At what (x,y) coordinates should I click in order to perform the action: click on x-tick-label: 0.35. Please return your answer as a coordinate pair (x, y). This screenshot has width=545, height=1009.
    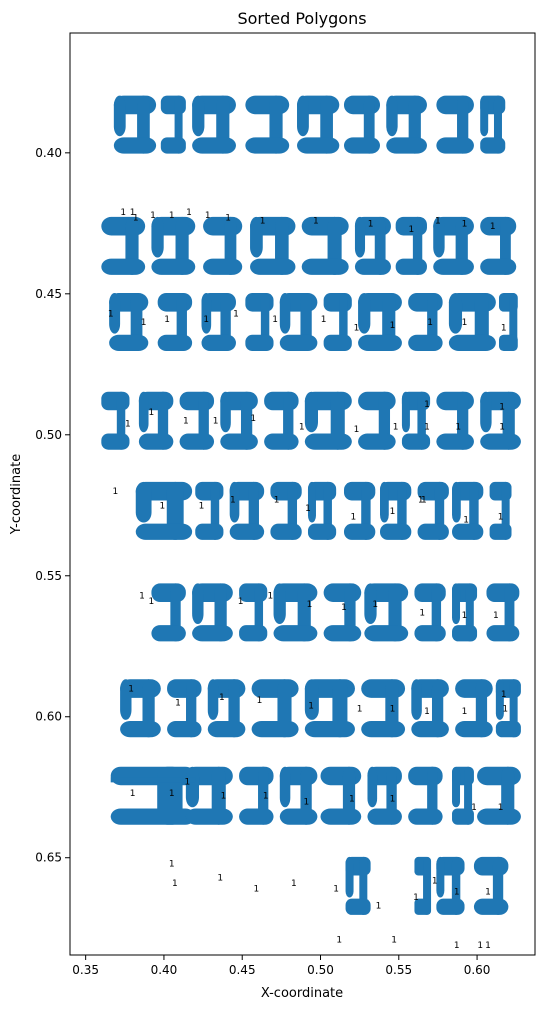
    Looking at the image, I should click on (85, 970).